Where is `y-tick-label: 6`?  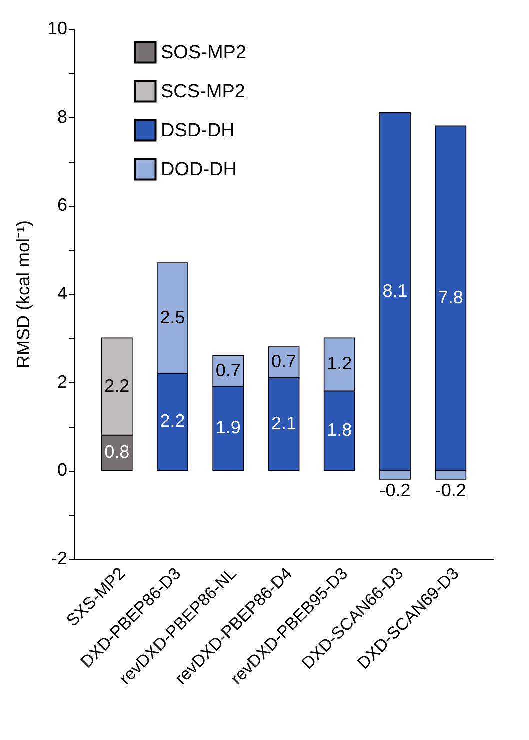 y-tick-label: 6 is located at coordinates (62, 205).